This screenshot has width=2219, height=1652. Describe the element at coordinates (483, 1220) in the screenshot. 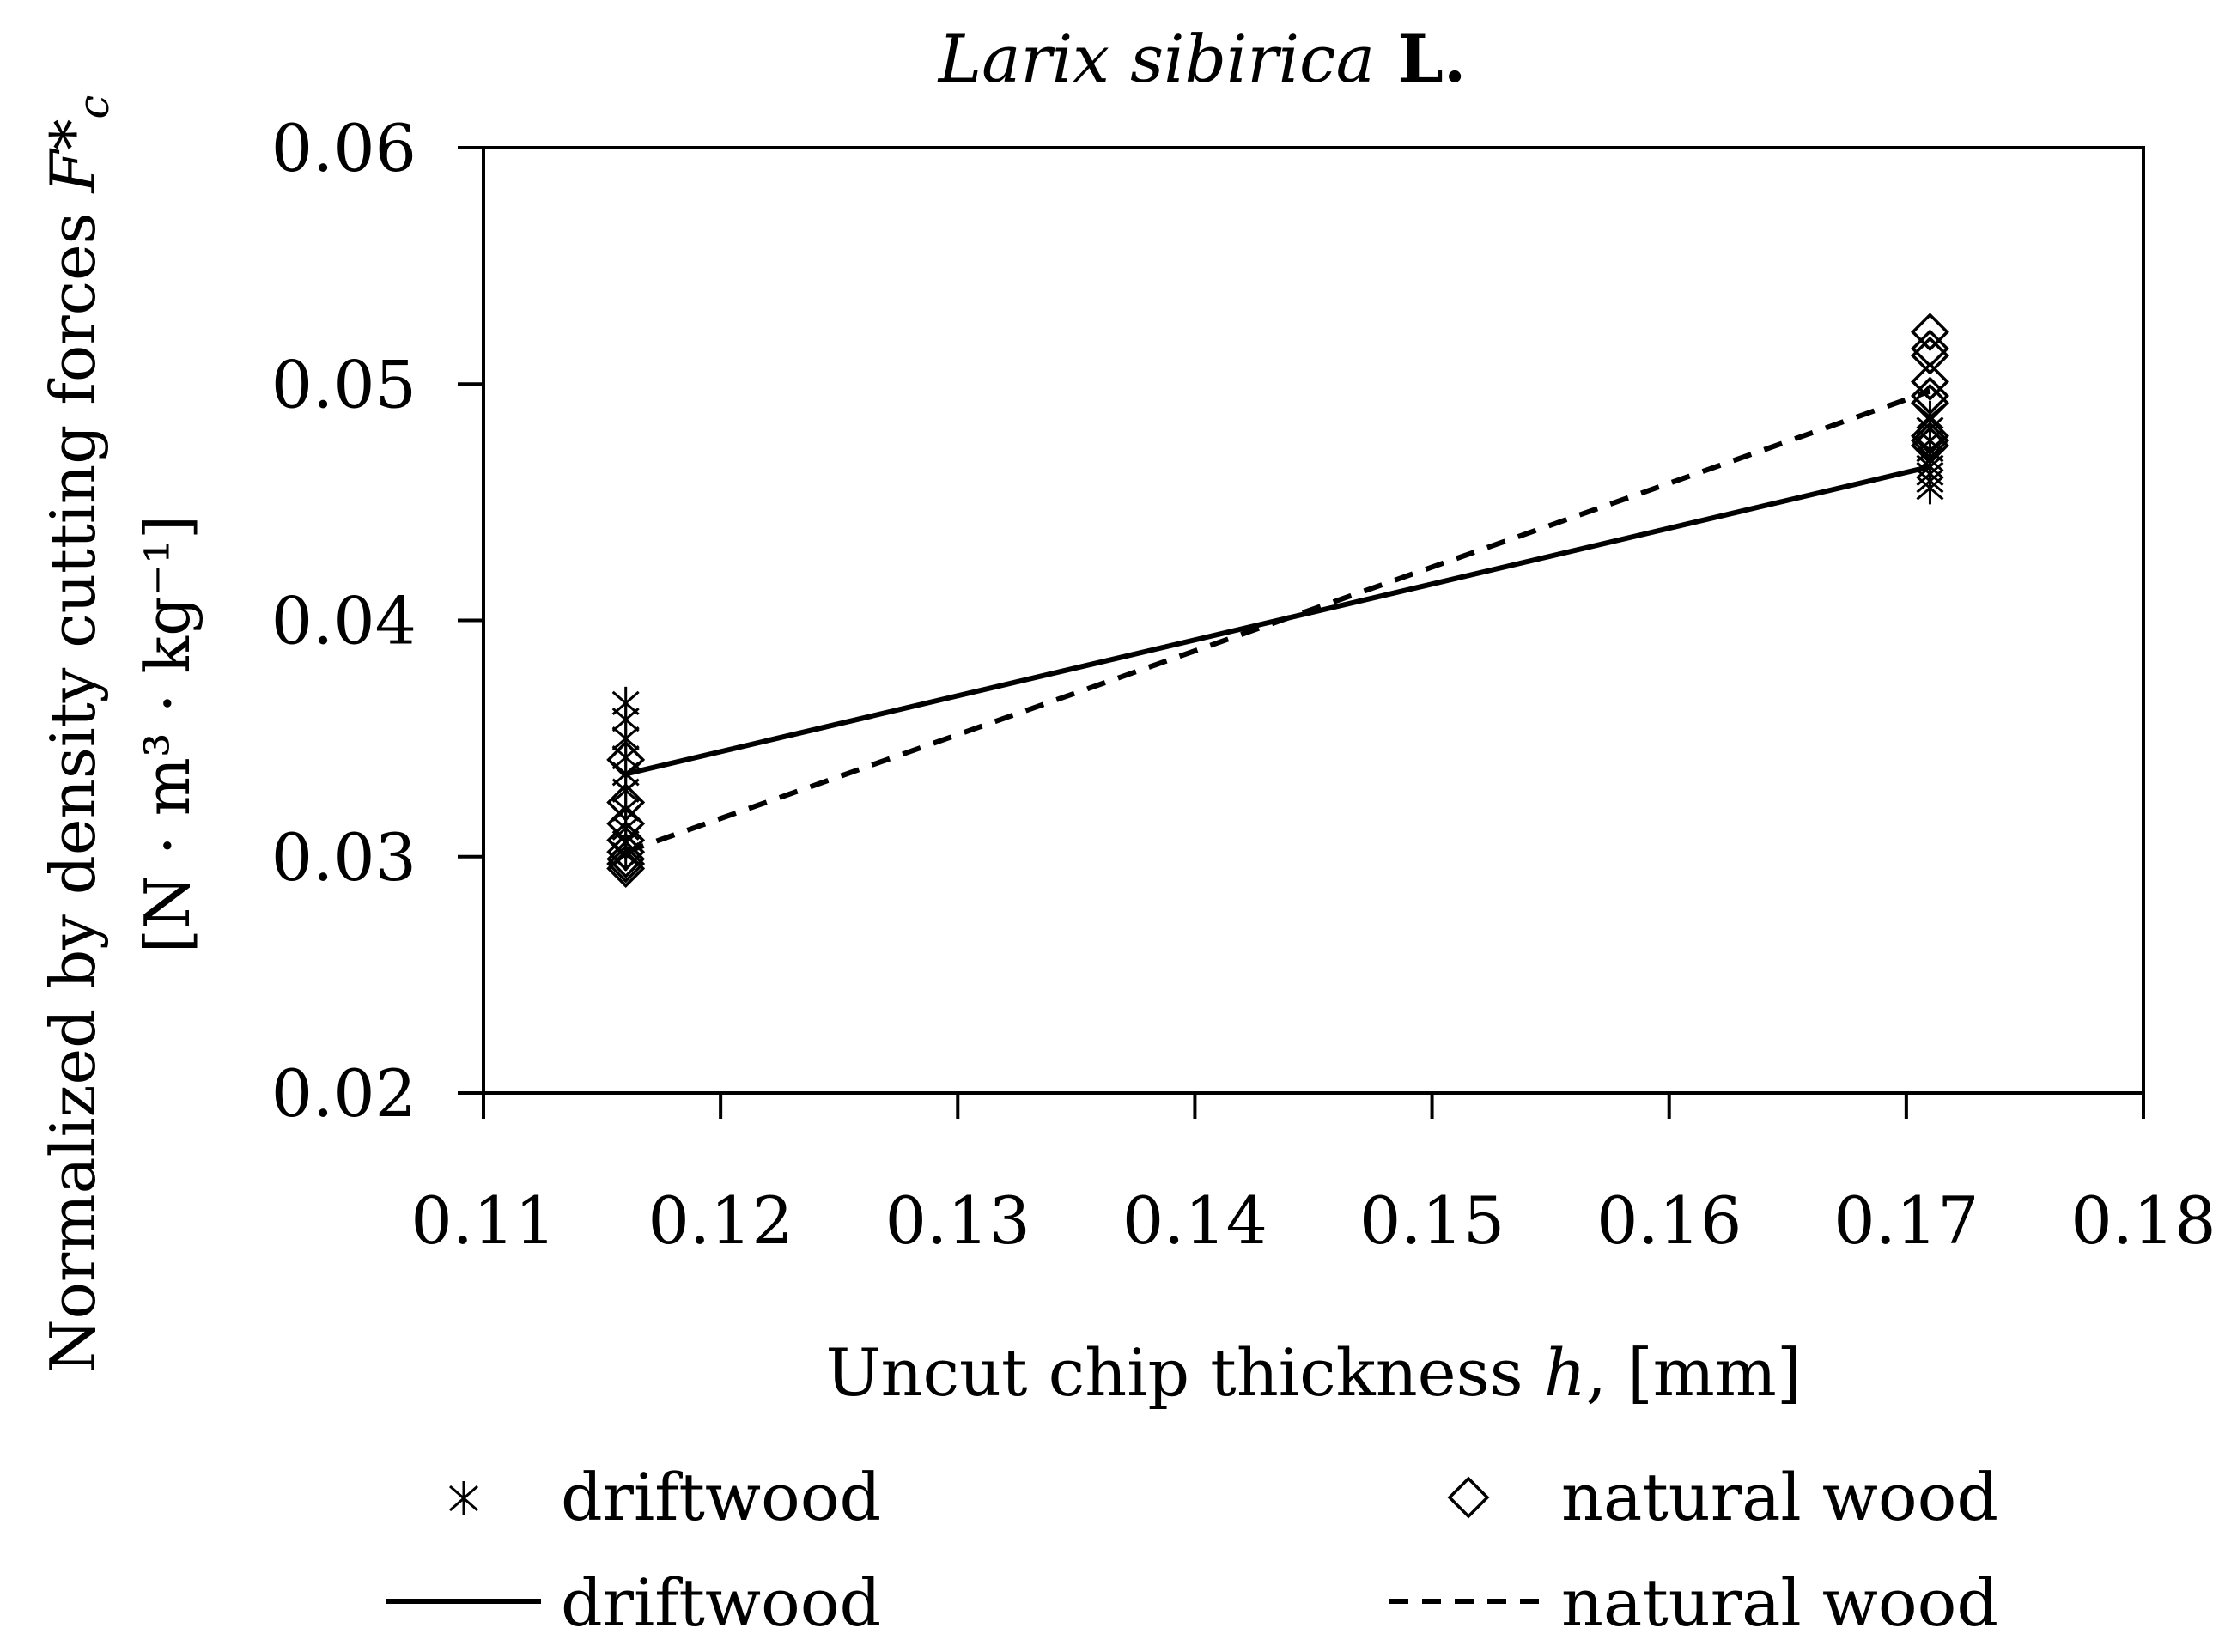

I see `x-tick-label: 0.11` at that location.